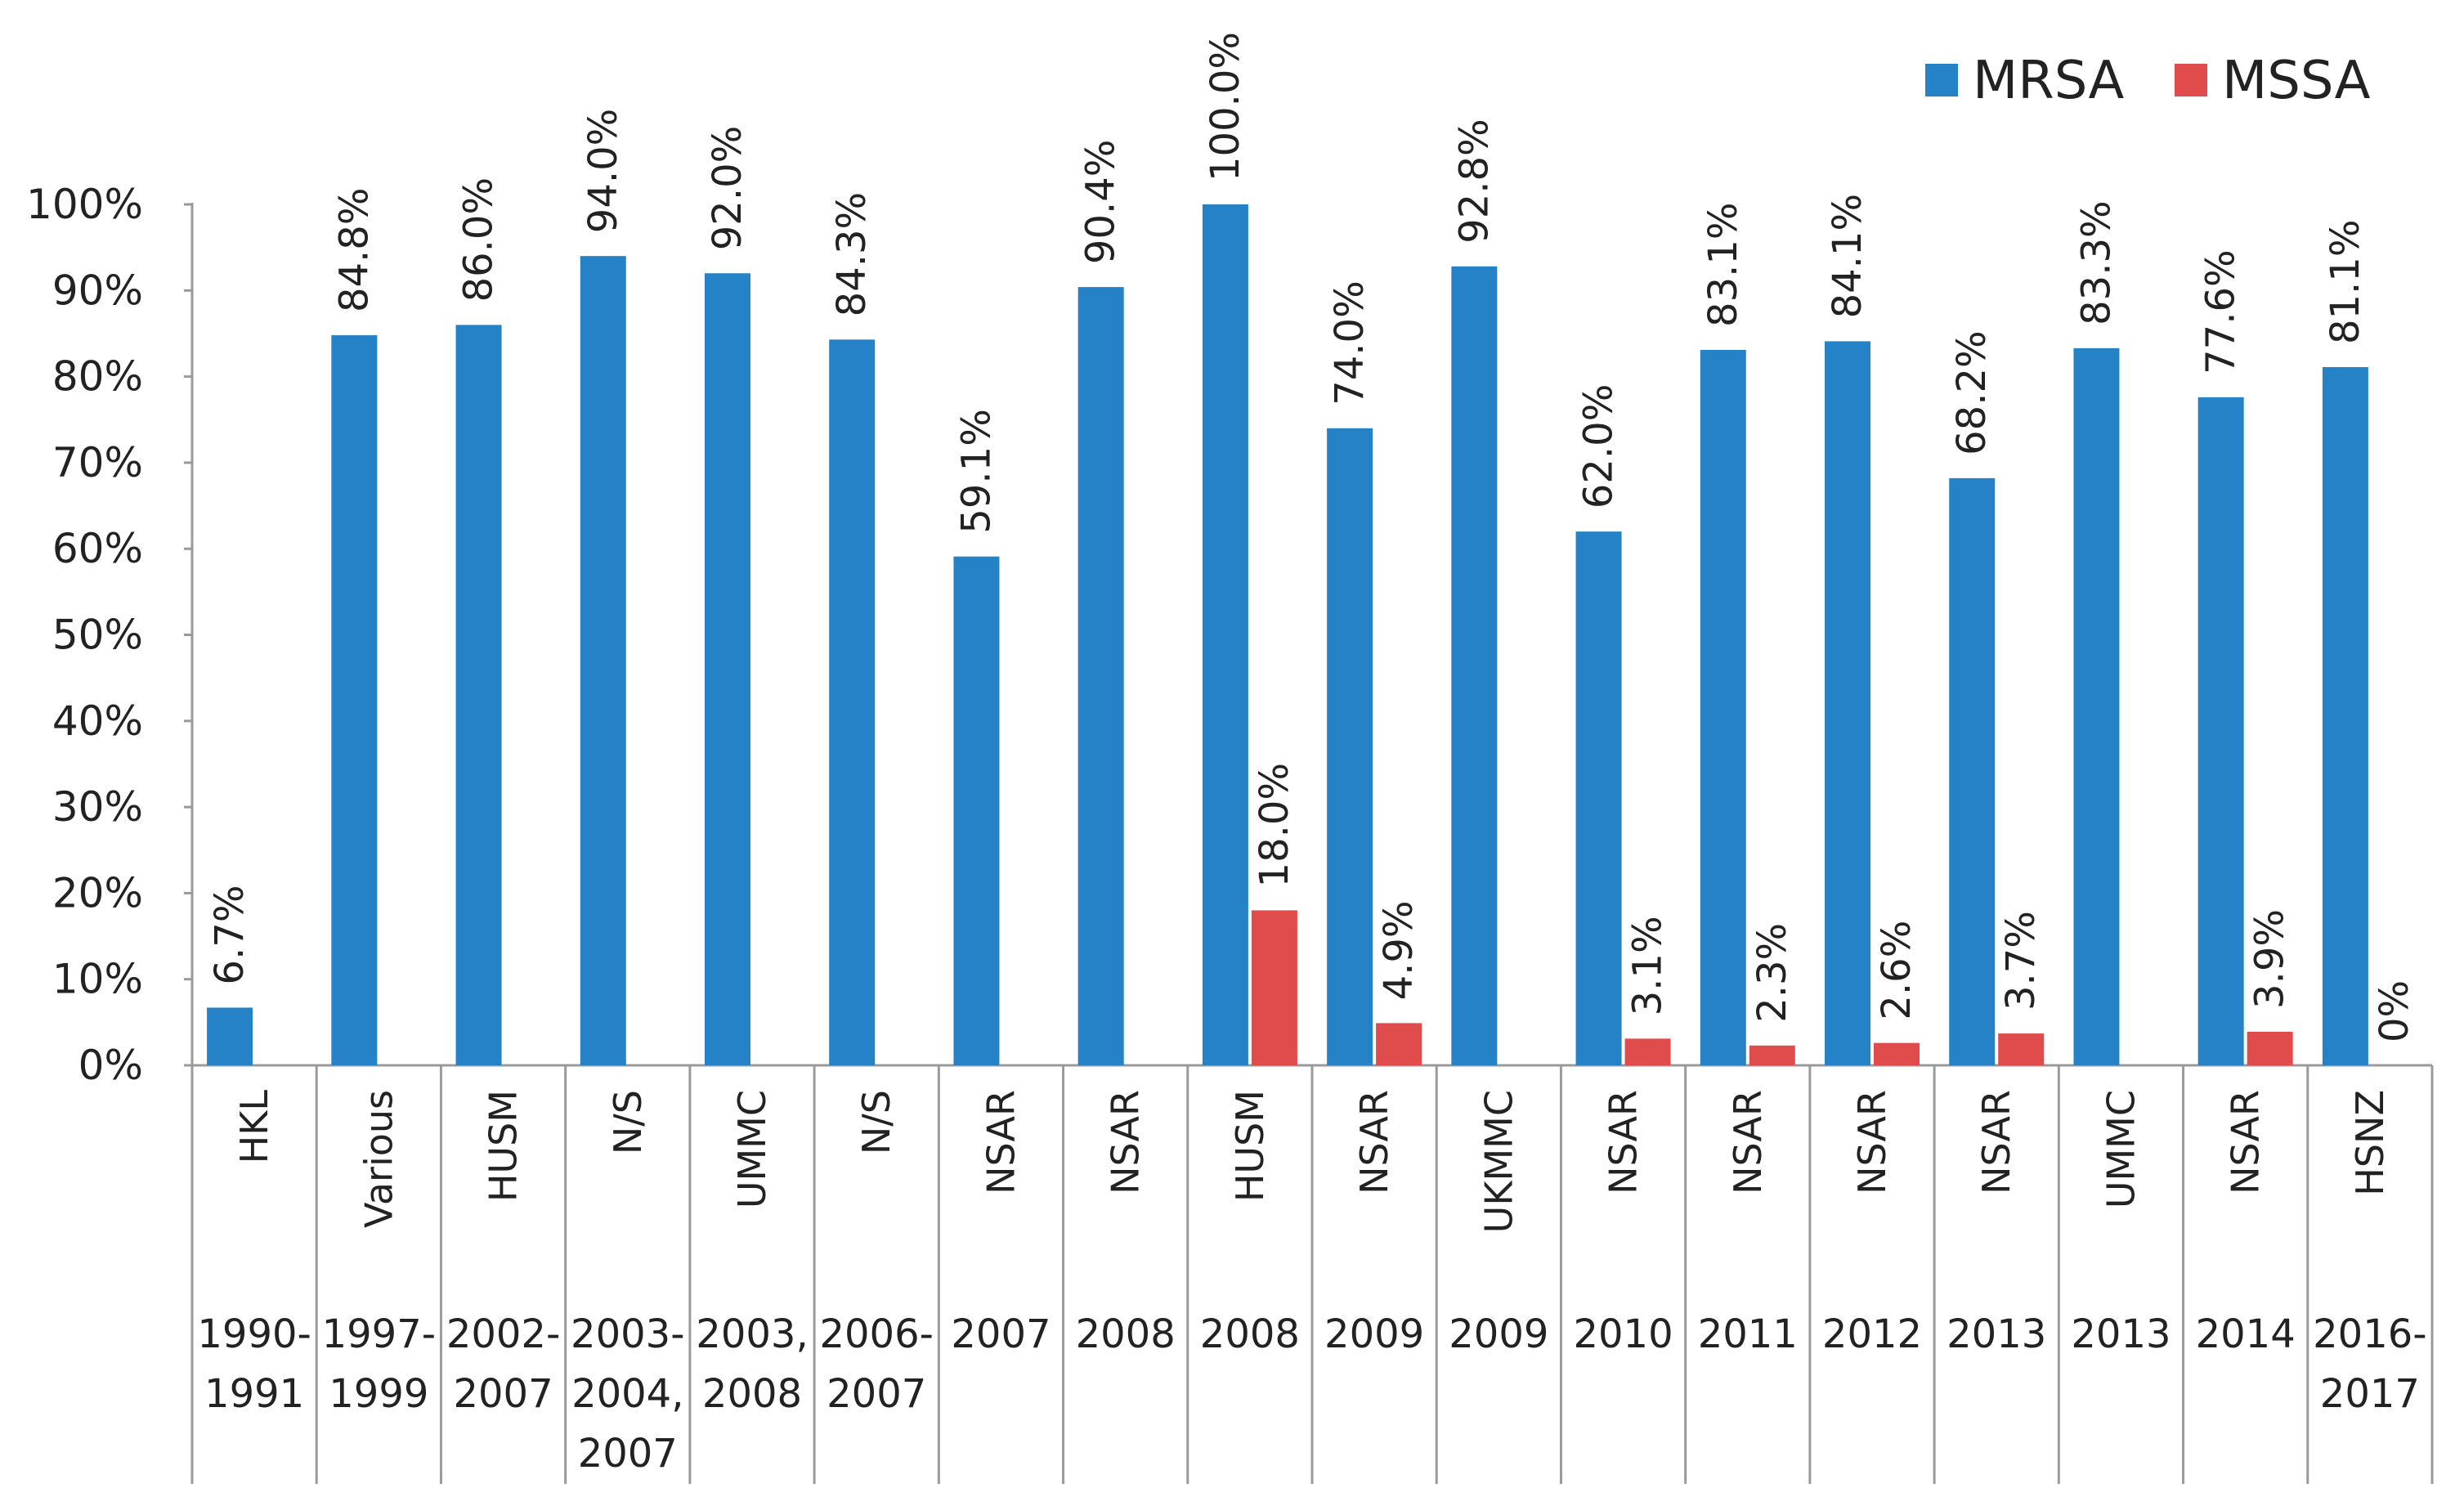 This screenshot has width=2464, height=1506. Describe the element at coordinates (1972, 392) in the screenshot. I see `data-label-mrsa: 68.2%` at that location.